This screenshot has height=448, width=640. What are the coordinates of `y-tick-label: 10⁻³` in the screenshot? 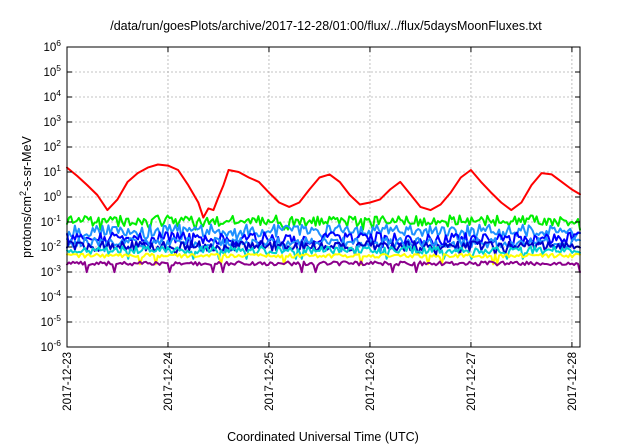 It's located at (51, 271).